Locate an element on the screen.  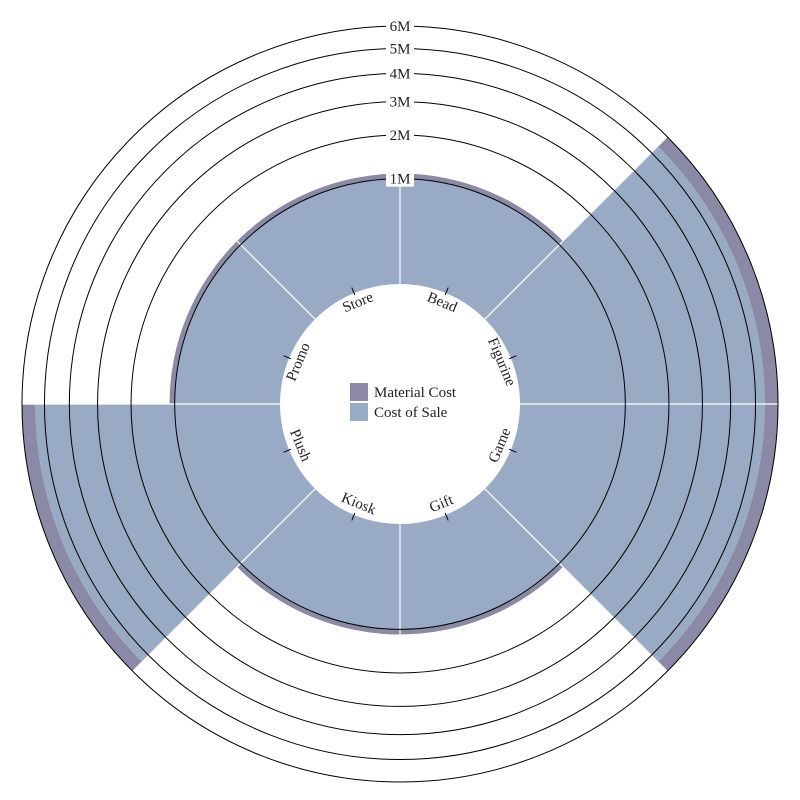
y-tick-label: 2M is located at coordinates (400, 136).